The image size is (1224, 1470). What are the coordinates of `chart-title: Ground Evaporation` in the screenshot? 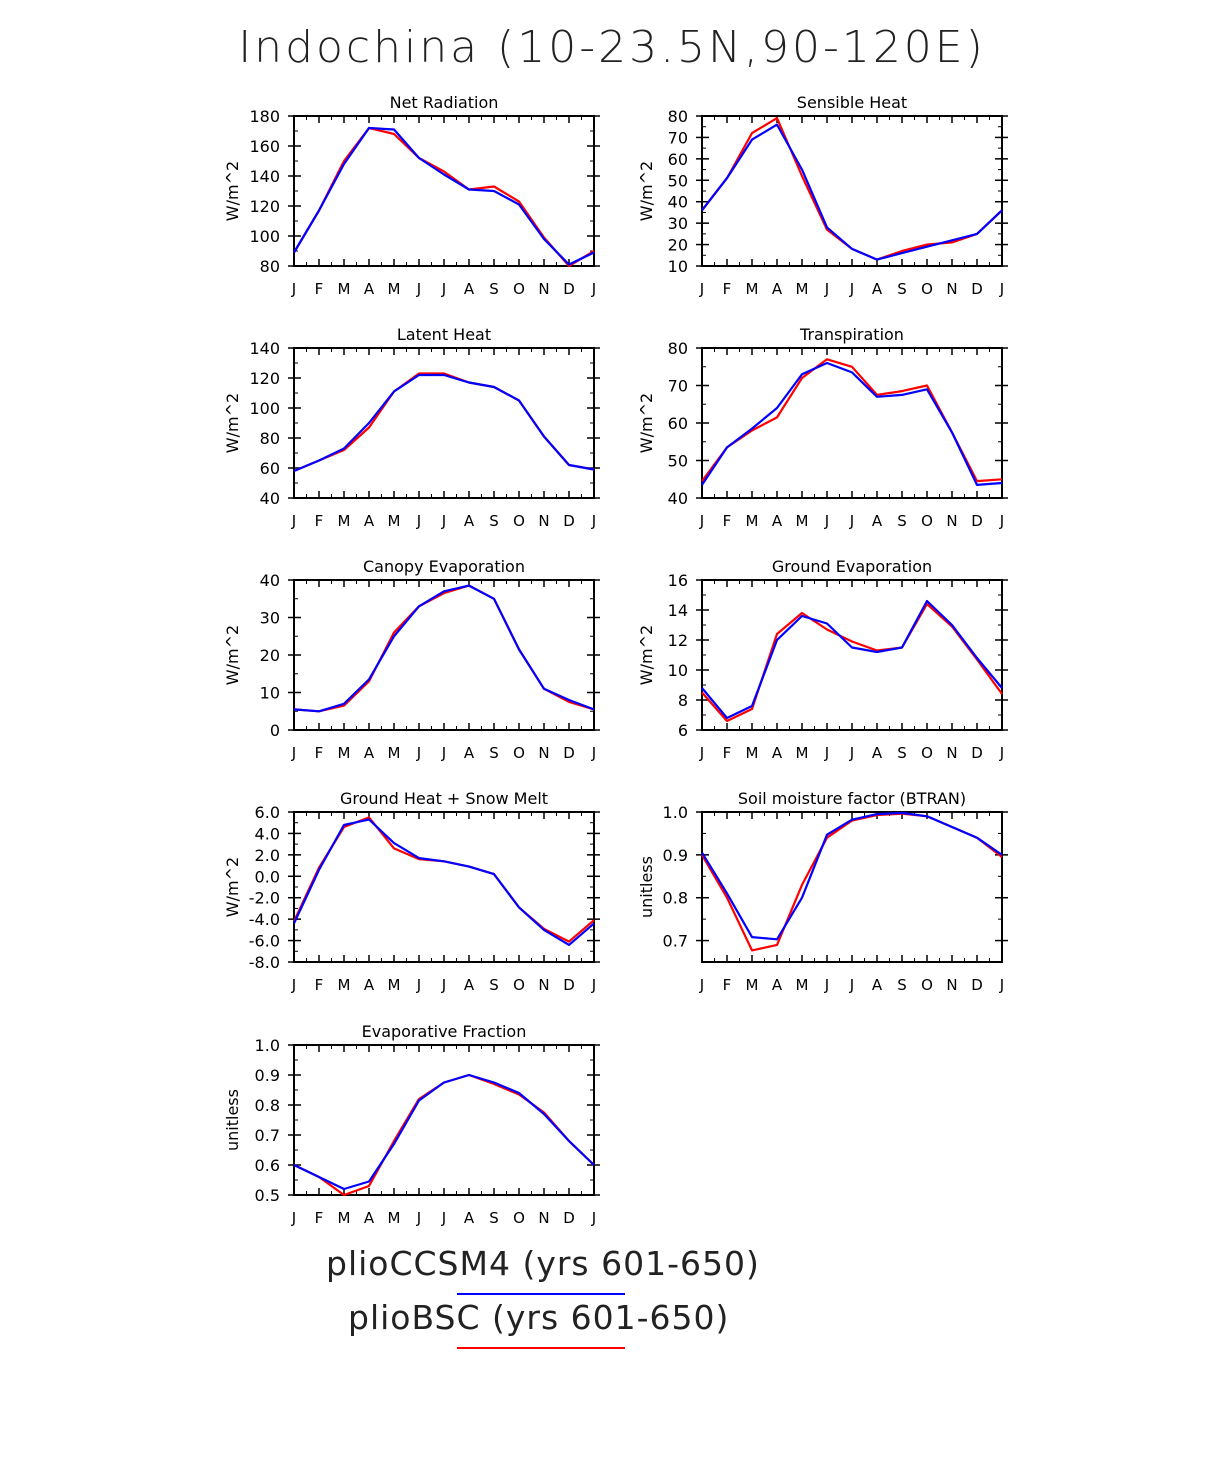 It's located at (852, 566).